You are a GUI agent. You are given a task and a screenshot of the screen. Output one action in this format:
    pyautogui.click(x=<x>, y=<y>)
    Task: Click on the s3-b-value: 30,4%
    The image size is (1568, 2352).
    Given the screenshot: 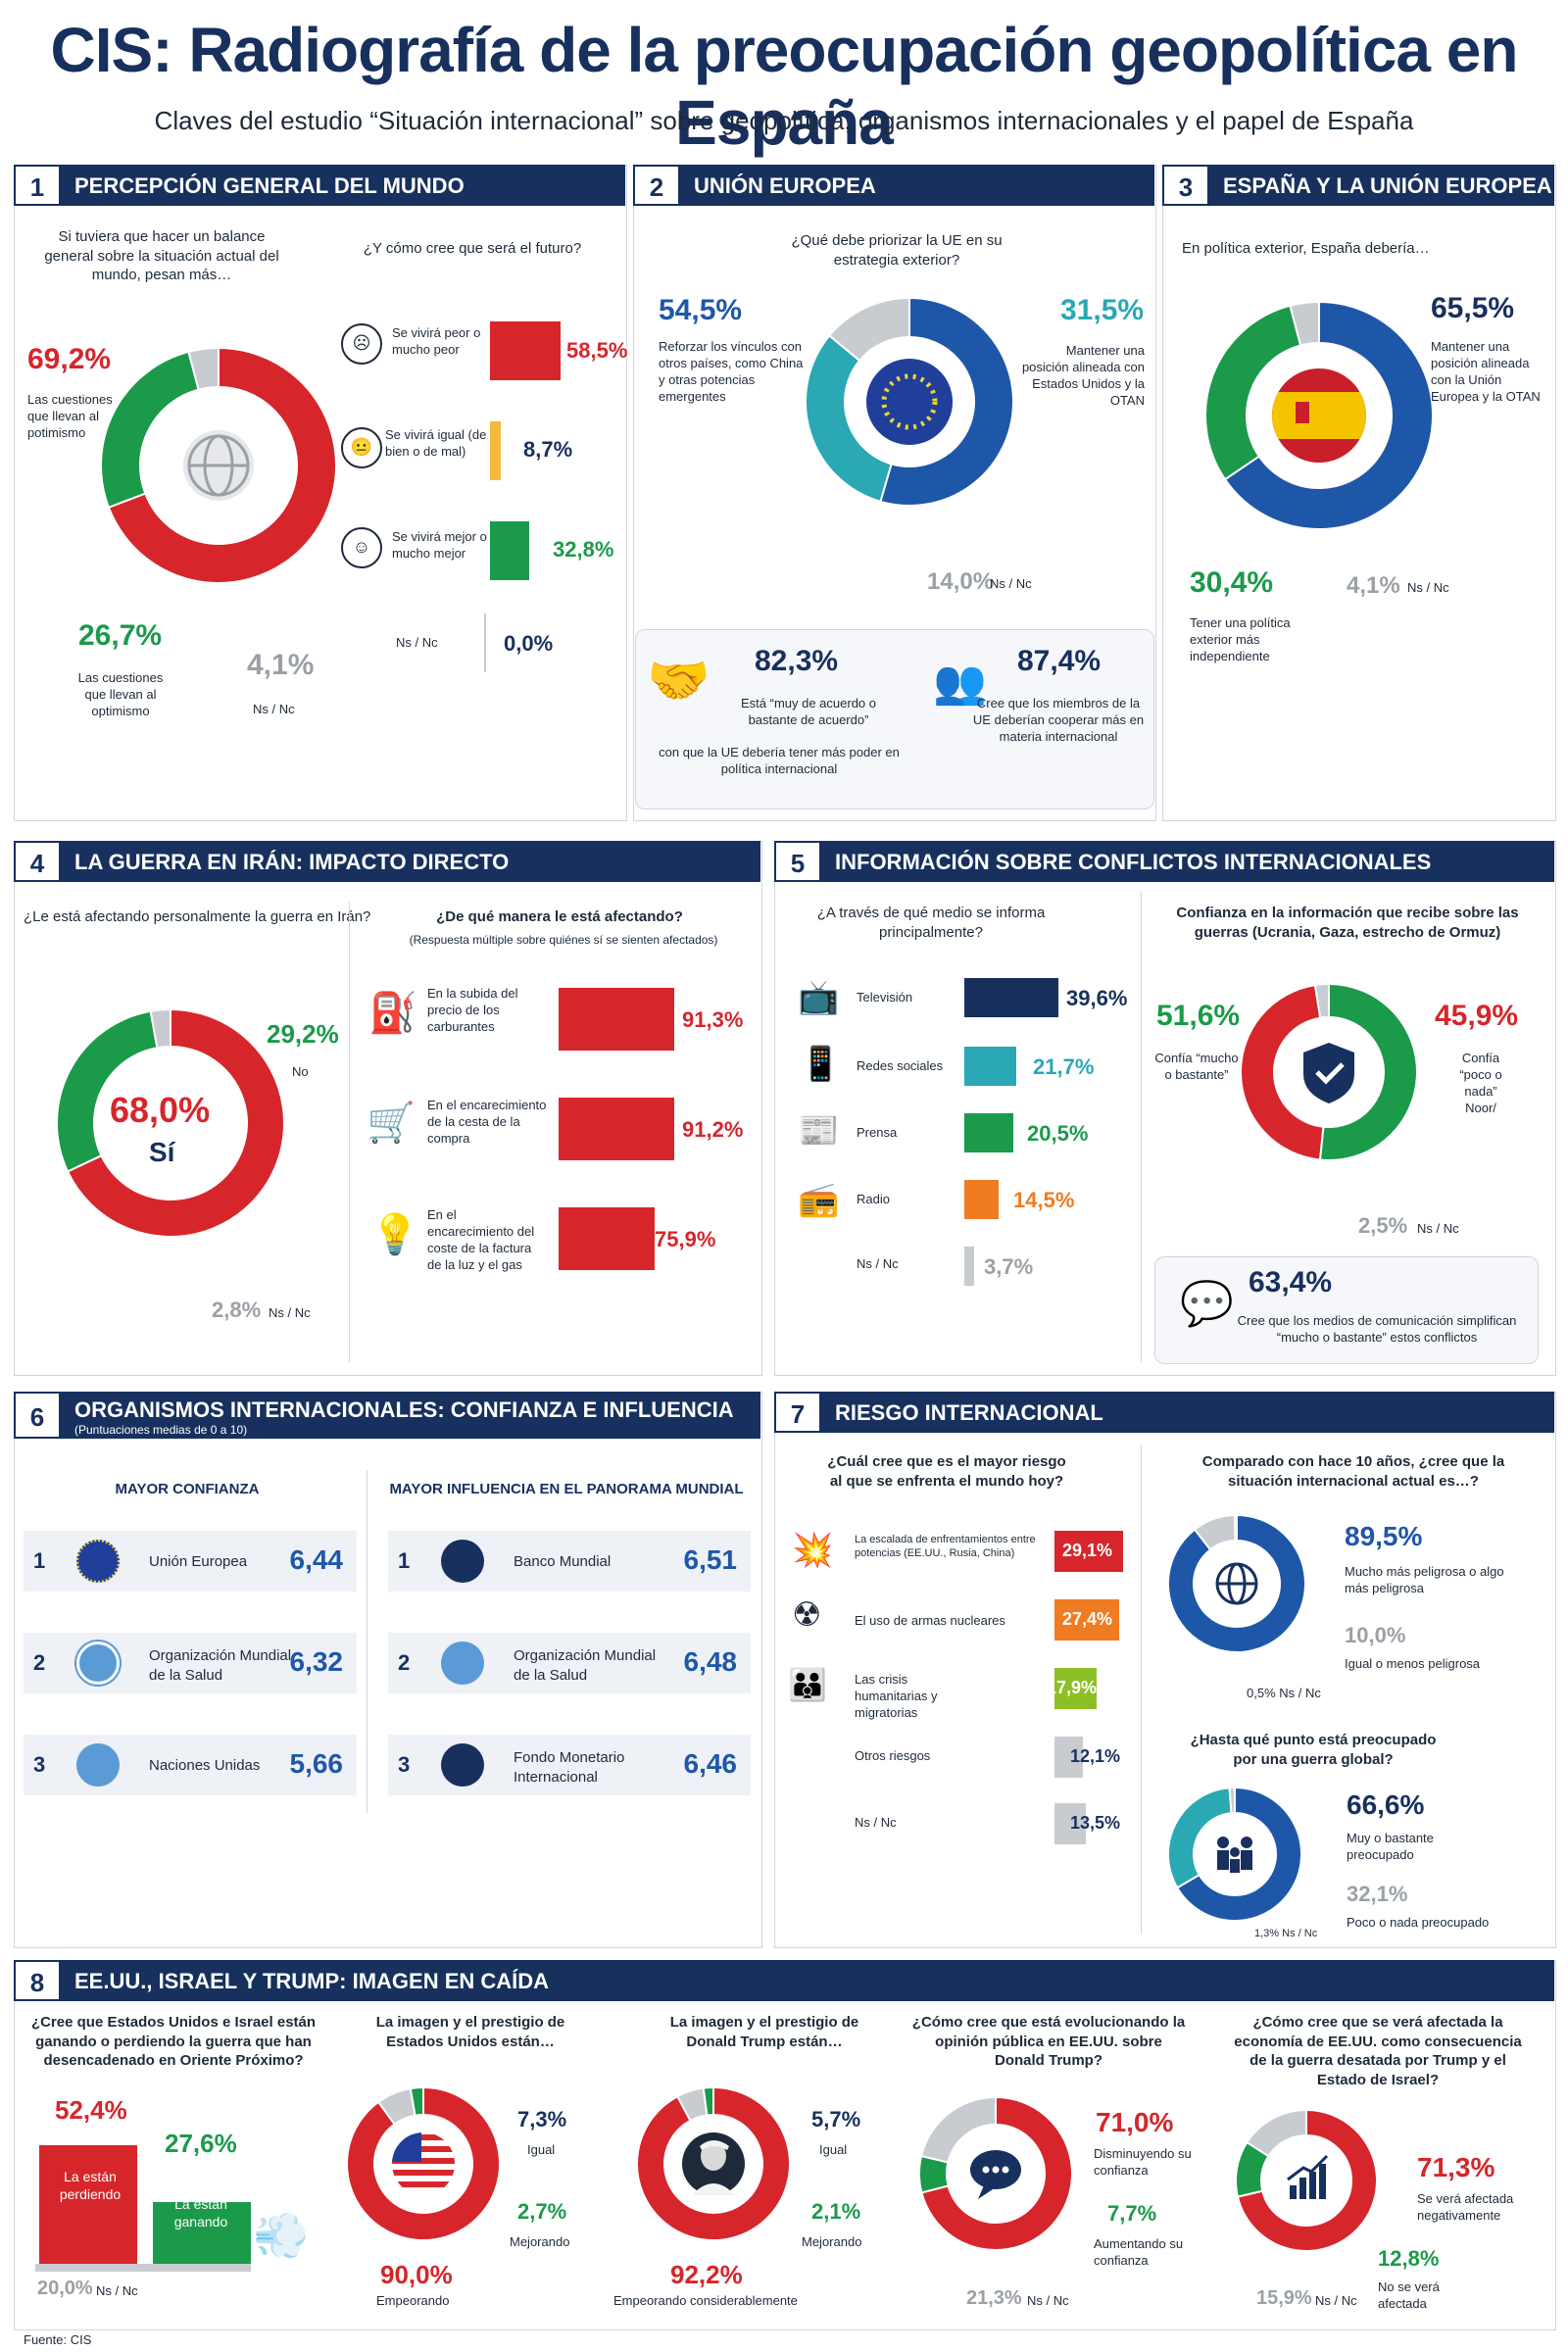 What is the action you would take?
    pyautogui.click(x=1232, y=582)
    